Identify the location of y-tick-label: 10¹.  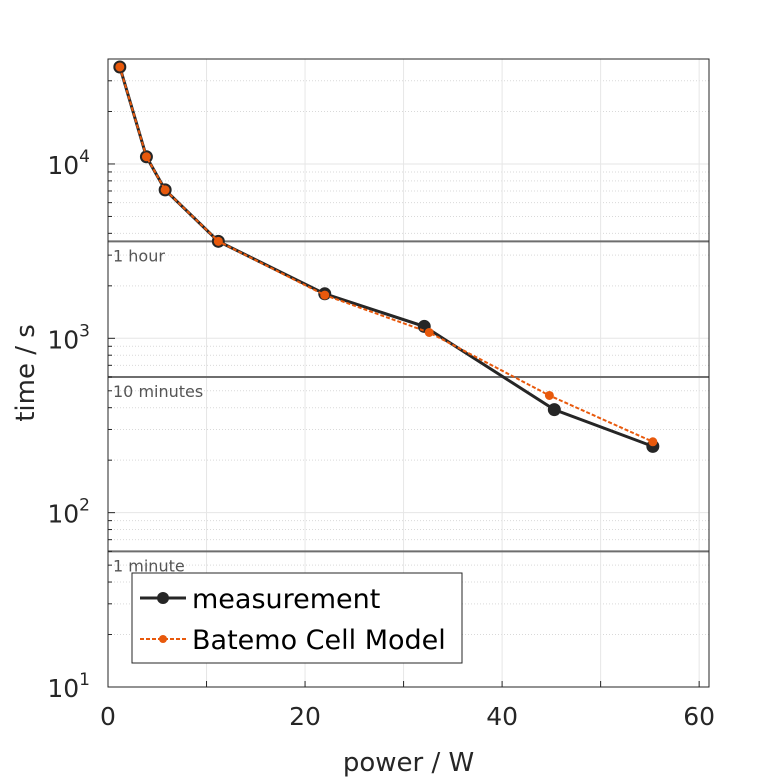
(68, 686).